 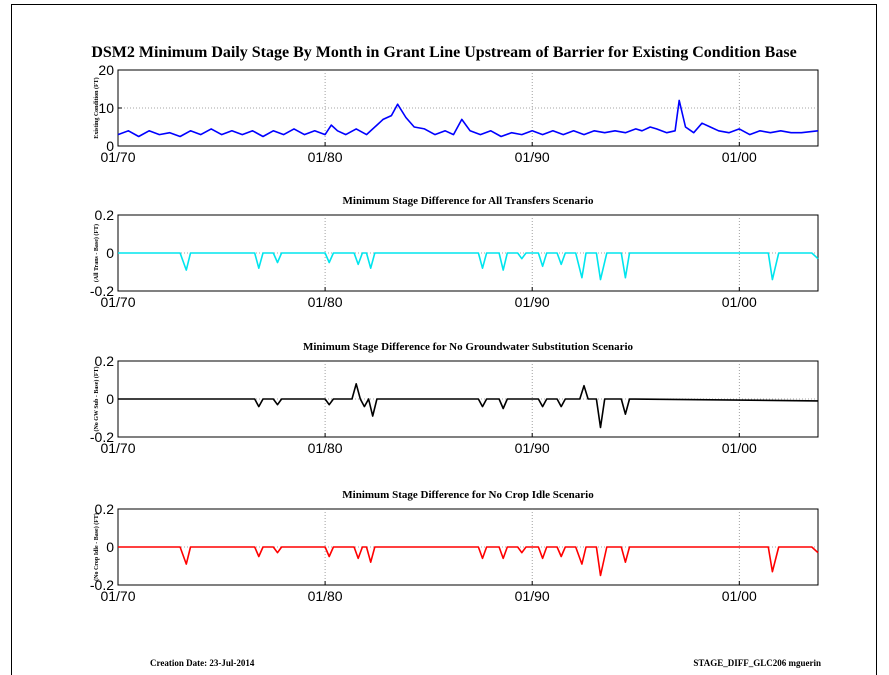 I want to click on plot-area, so click(x=468, y=108).